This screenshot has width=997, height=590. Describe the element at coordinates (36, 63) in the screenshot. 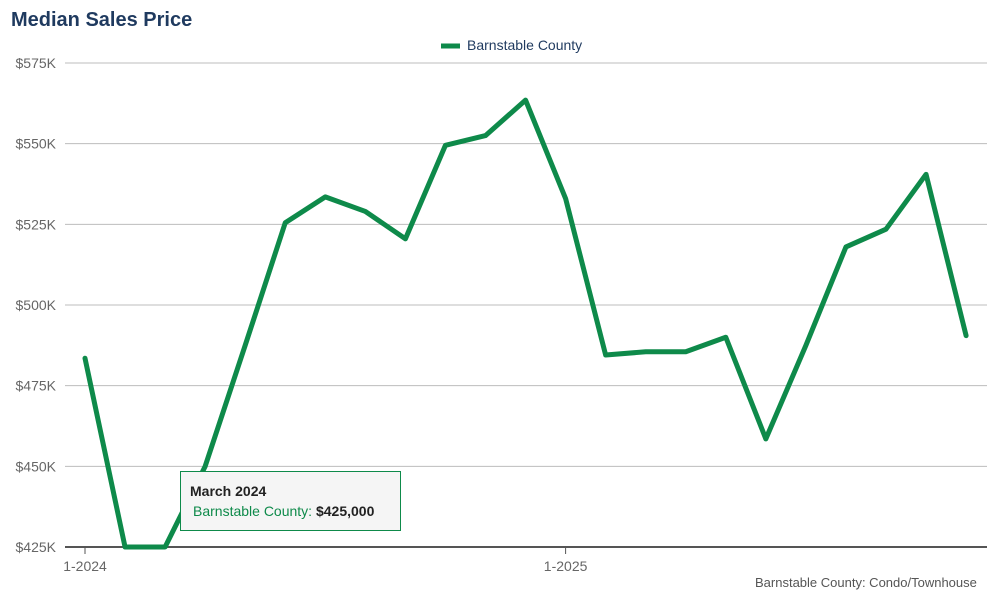

I see `y-tick-label: $575K` at that location.